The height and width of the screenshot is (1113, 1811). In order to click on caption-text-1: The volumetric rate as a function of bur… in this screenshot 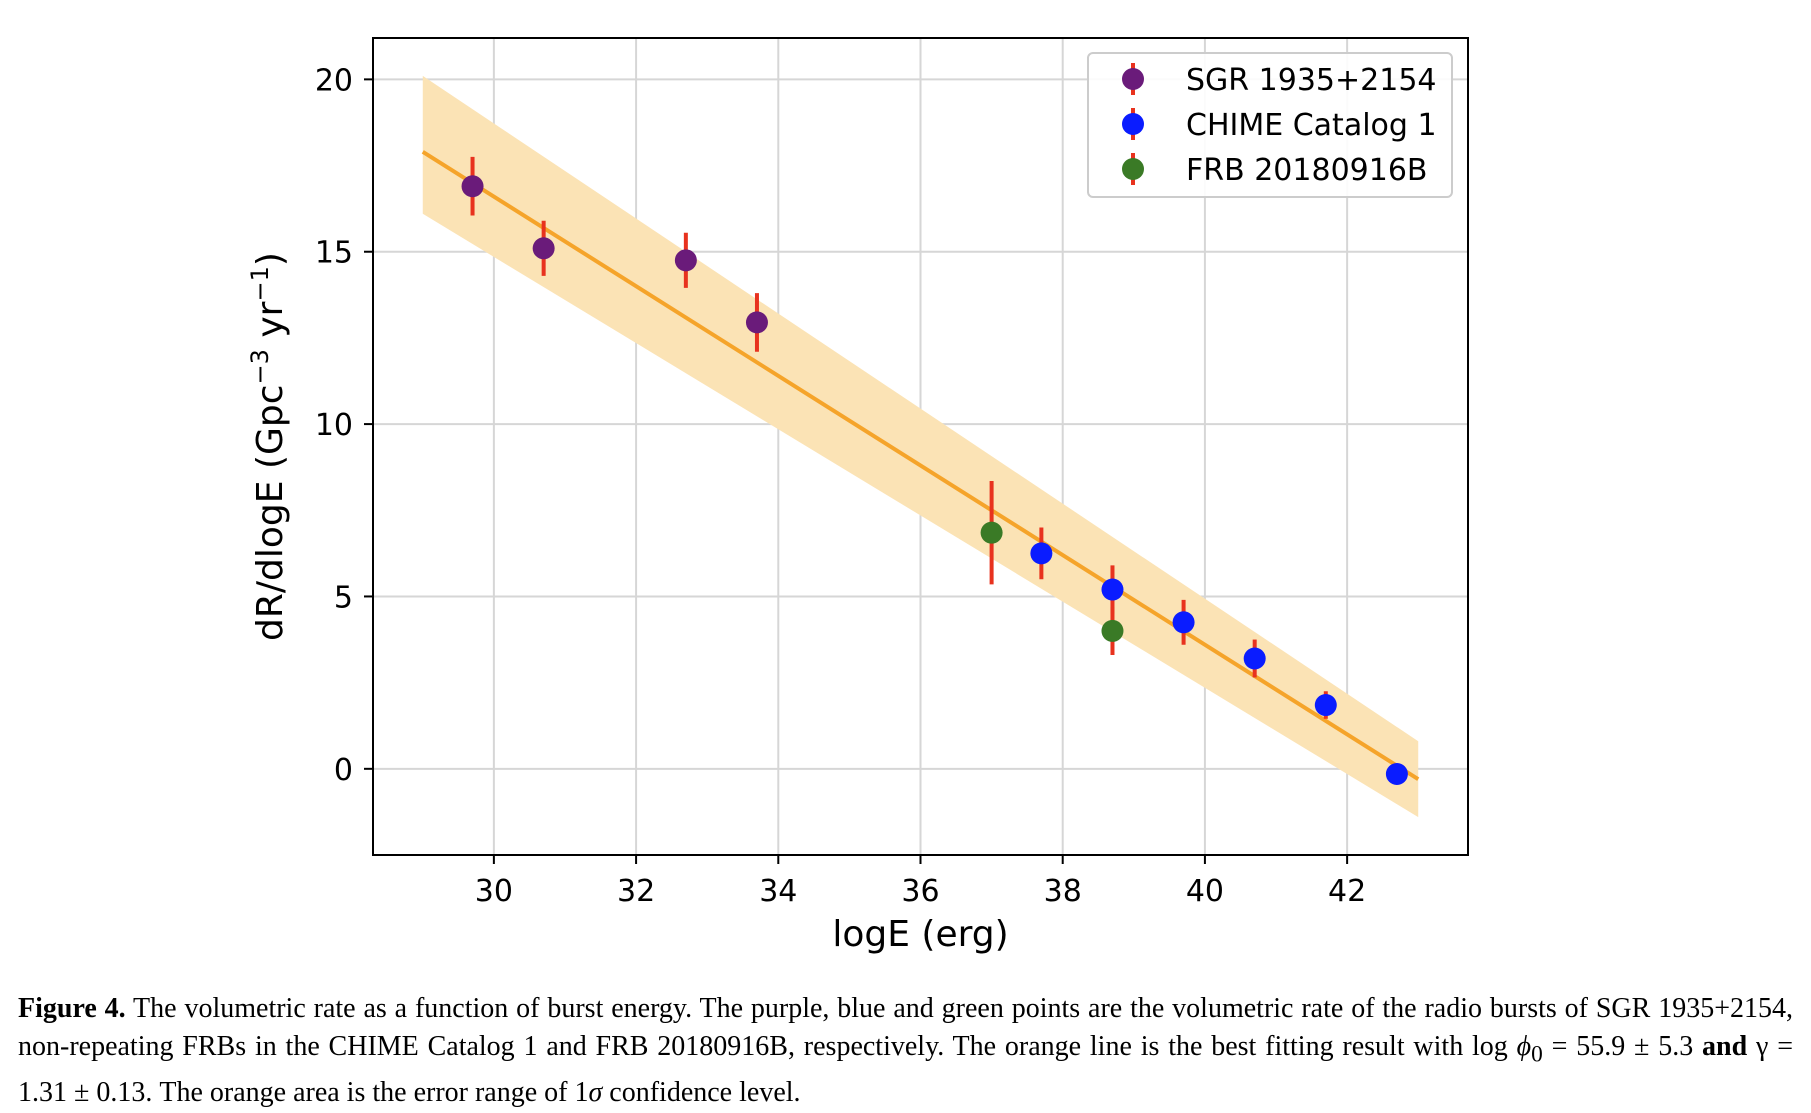, I will do `click(905, 1027)`.